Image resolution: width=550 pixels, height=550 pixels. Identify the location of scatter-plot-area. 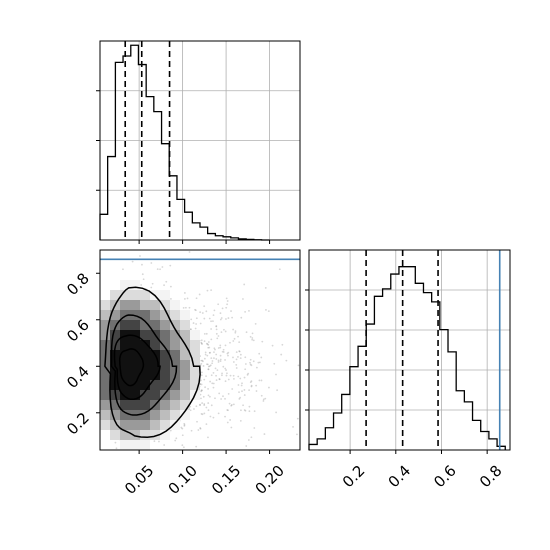
(200, 350).